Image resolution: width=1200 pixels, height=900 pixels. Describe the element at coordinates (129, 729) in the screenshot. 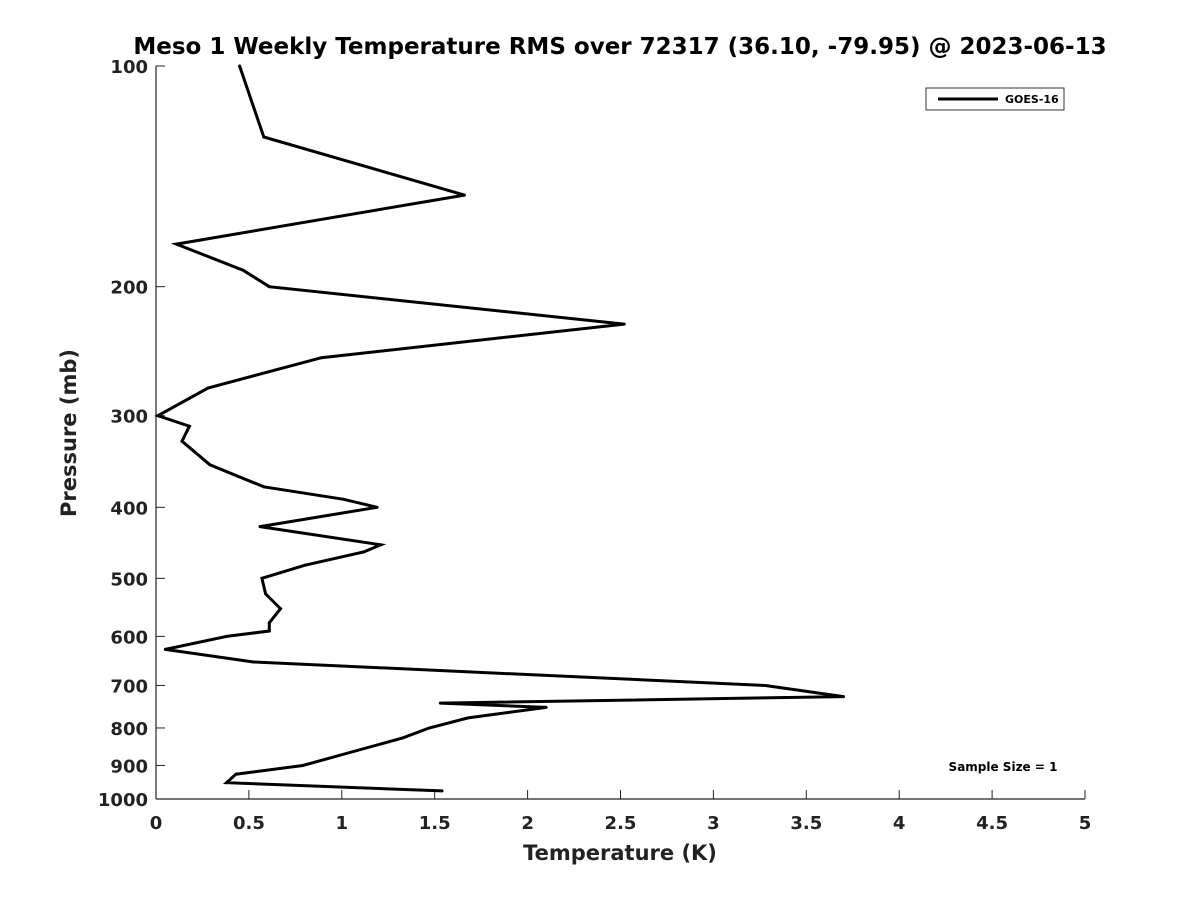

I see `y-tick-label: 800` at that location.